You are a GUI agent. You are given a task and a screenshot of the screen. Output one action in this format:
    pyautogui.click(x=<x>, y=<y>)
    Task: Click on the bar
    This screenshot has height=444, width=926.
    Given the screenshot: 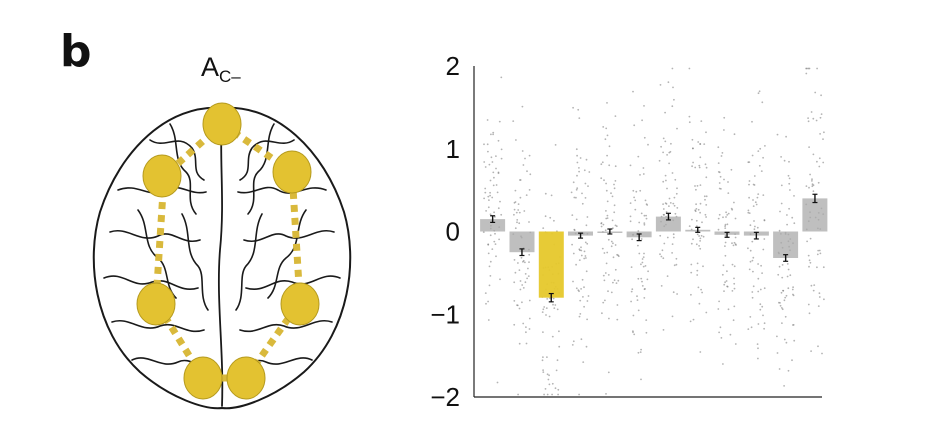 What is the action you would take?
    pyautogui.click(x=815, y=215)
    